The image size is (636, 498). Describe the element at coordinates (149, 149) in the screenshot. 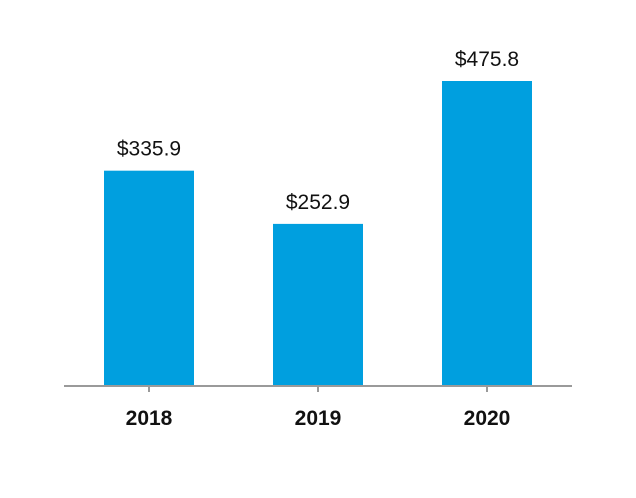

I see `data-label-2018: $335.9` at that location.